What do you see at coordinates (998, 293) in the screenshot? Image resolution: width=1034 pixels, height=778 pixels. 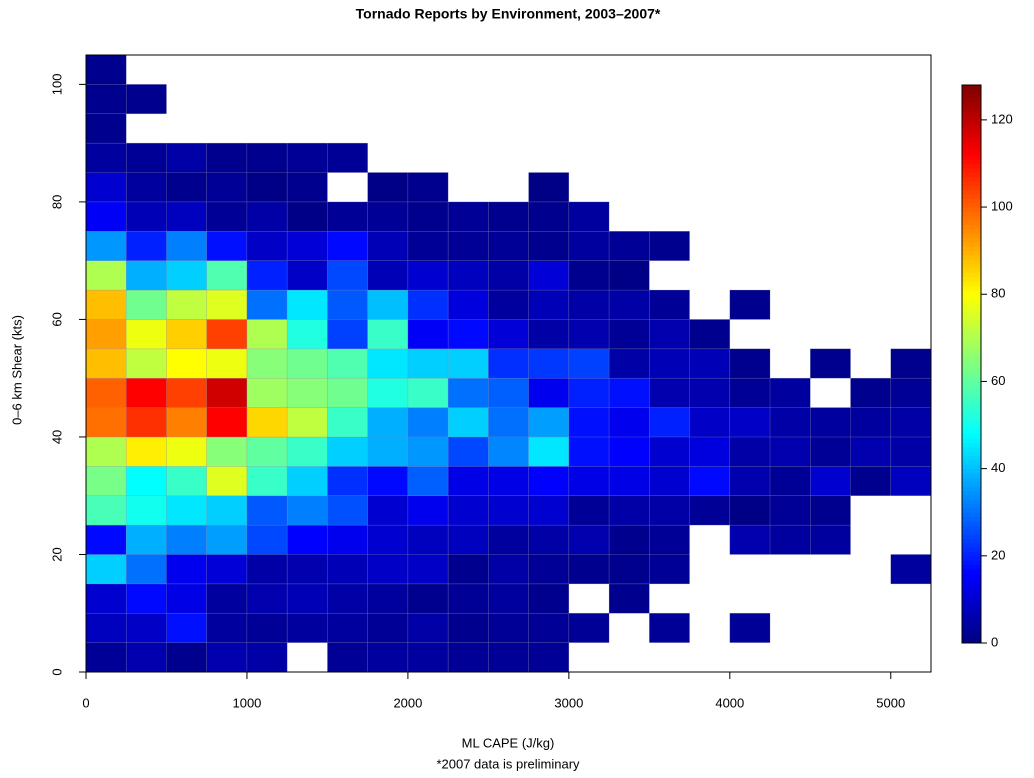 I see `colorbar-tick-label: 80` at bounding box center [998, 293].